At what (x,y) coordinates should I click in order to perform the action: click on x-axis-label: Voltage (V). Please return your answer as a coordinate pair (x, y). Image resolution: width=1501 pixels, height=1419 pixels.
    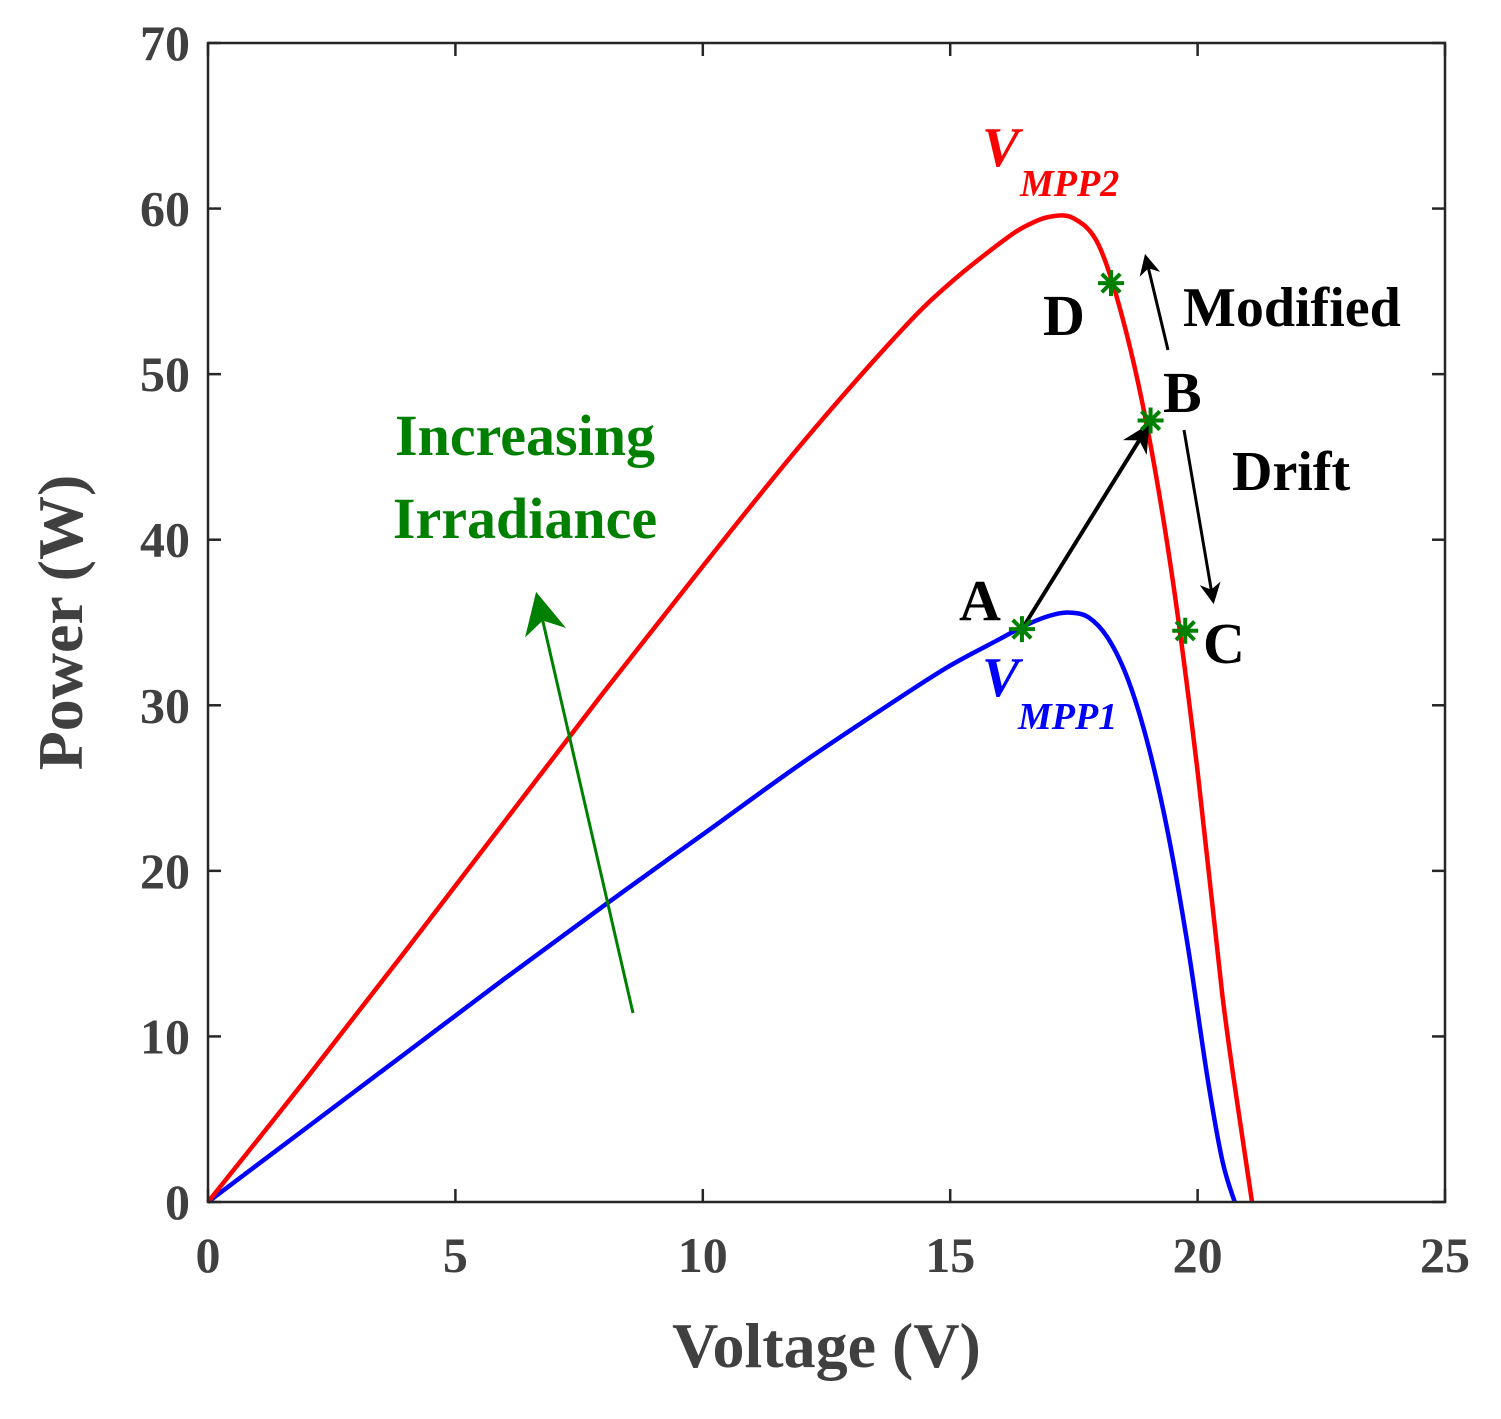
    Looking at the image, I should click on (826, 1345).